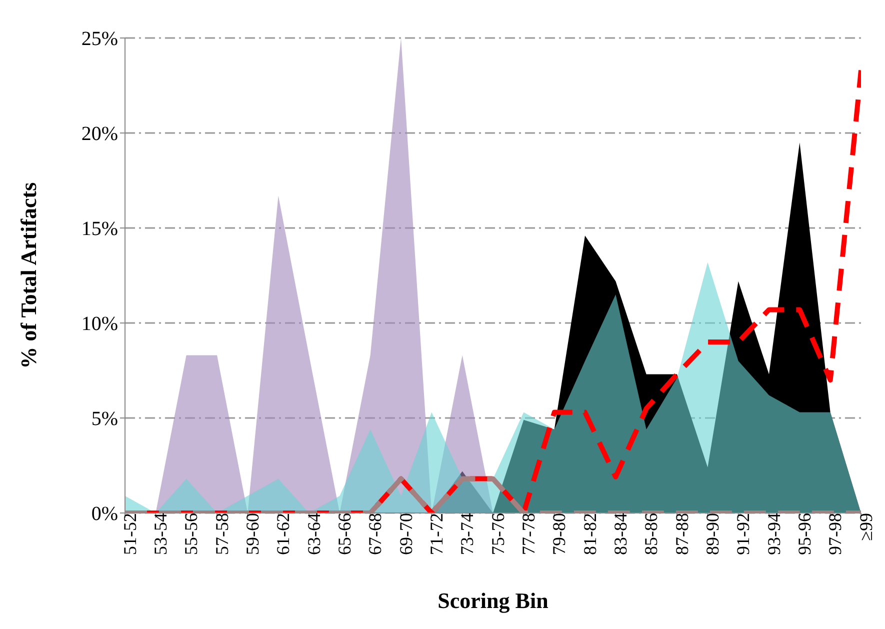  I want to click on x-tick-label: 89-90, so click(712, 534).